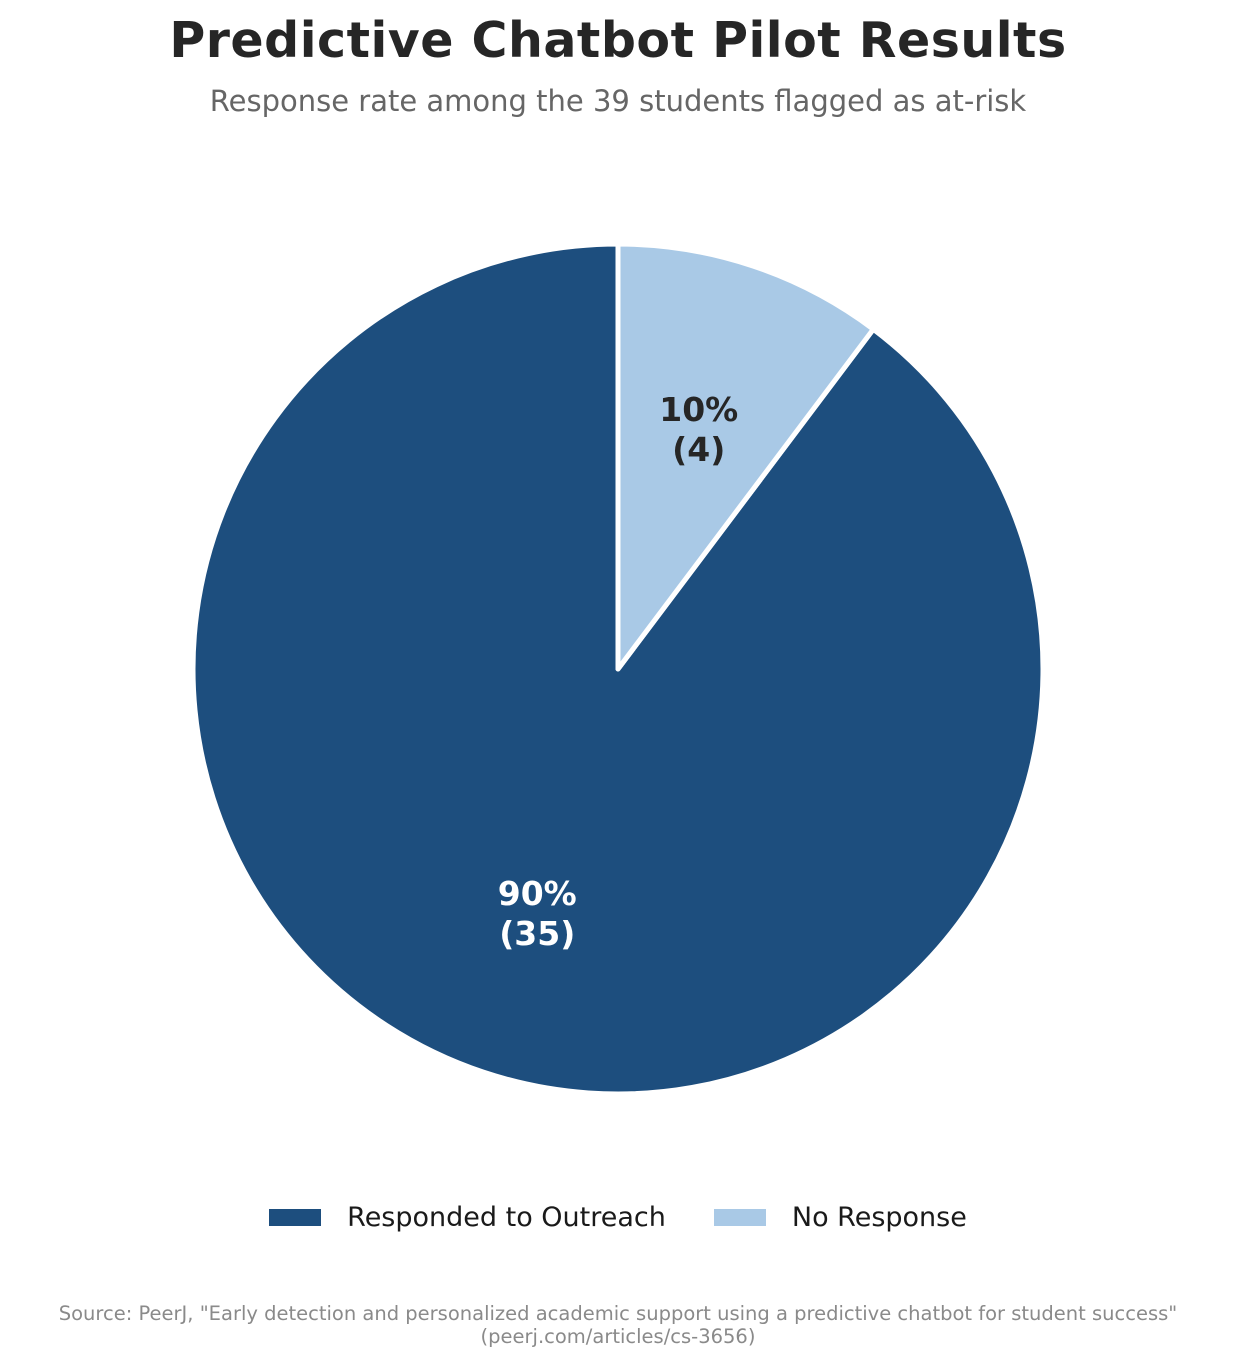 This screenshot has height=1368, width=1236. I want to click on legend-swatch-no-response, so click(739, 1217).